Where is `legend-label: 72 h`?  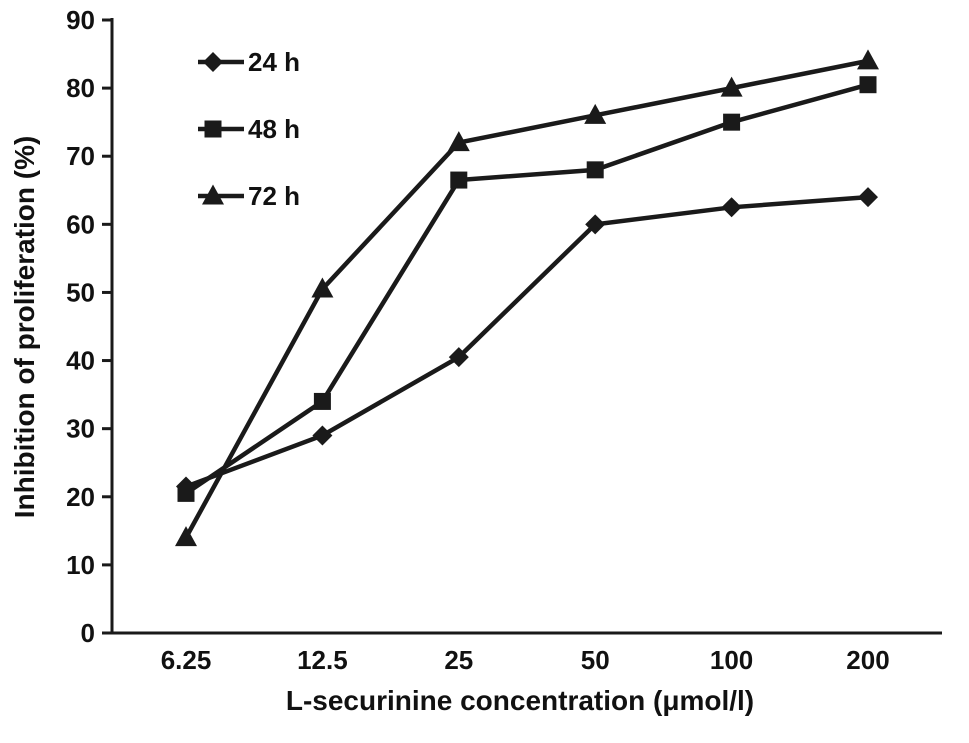 legend-label: 72 h is located at coordinates (274, 196).